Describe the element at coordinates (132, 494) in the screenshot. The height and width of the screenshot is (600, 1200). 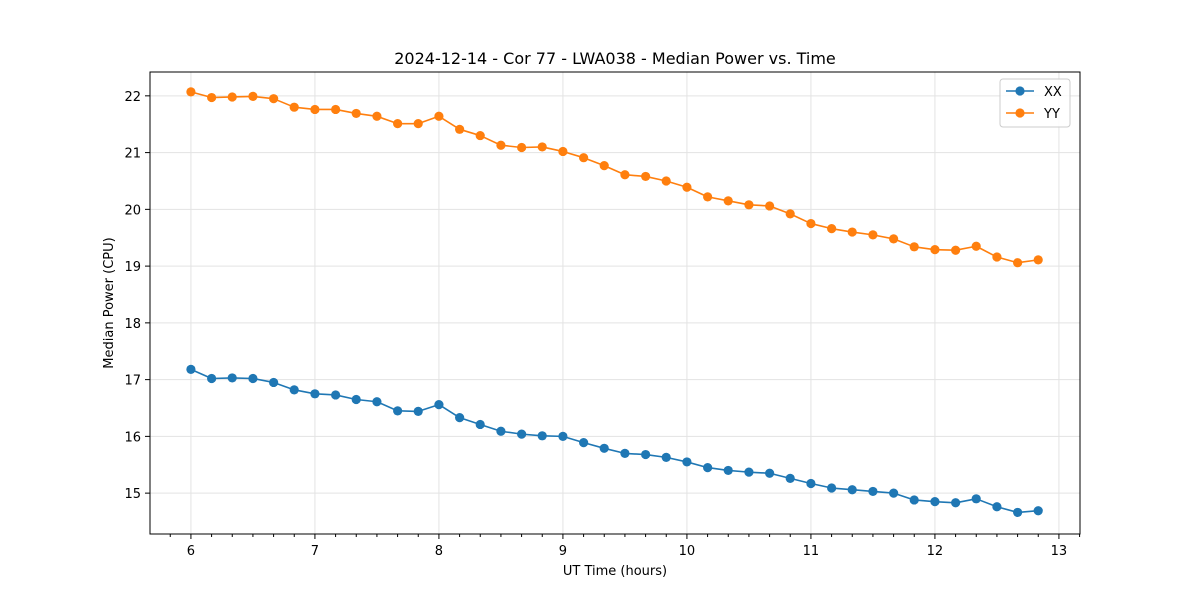
I see `y-tick-label: 15` at that location.